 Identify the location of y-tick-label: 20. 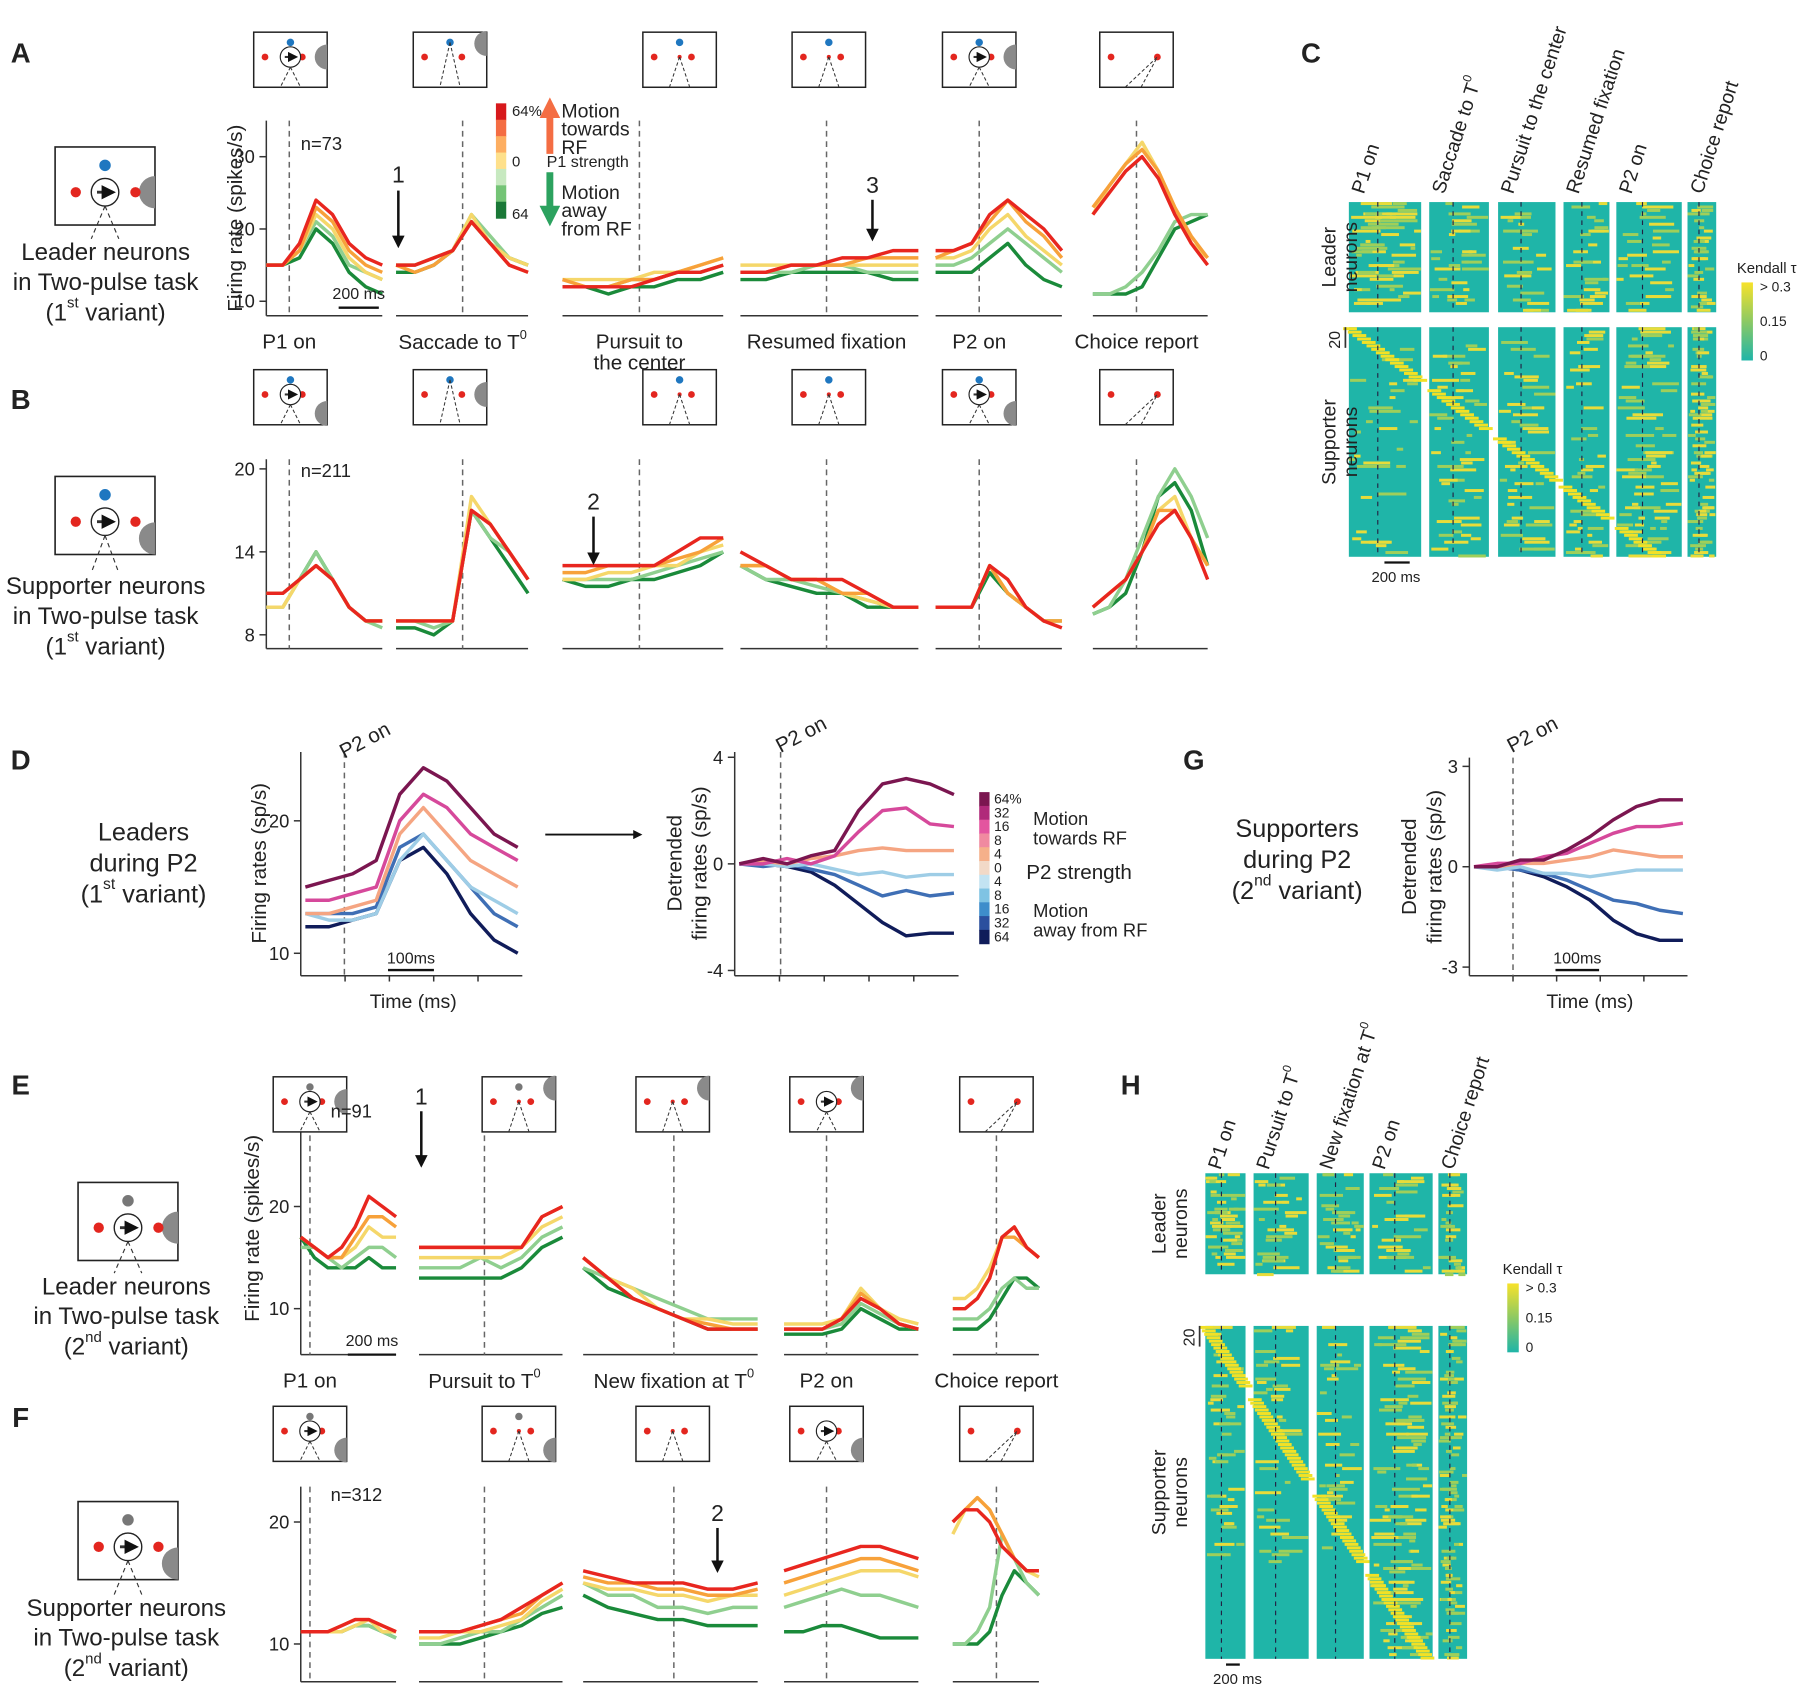
(279, 820).